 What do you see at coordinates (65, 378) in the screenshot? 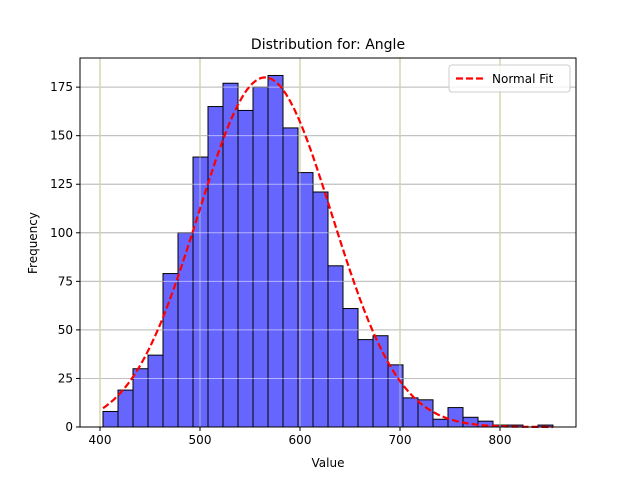
I see `y-tick-label: 25` at bounding box center [65, 378].